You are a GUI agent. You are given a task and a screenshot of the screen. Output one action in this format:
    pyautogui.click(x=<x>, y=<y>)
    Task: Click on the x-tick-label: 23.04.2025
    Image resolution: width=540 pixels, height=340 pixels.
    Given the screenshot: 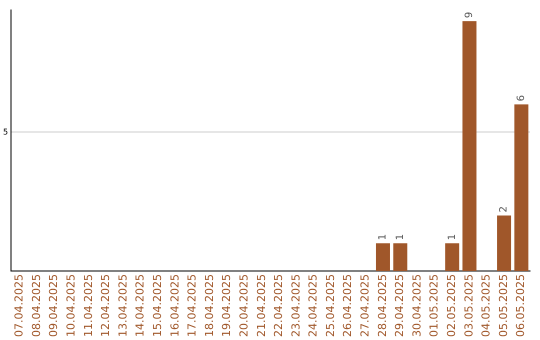 What is the action you would take?
    pyautogui.click(x=295, y=306)
    